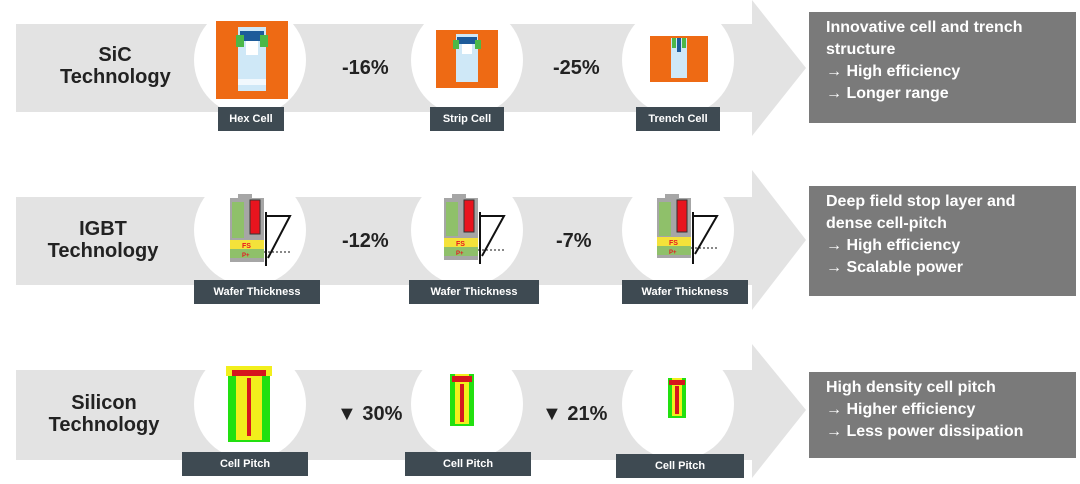  Describe the element at coordinates (911, 387) in the screenshot. I see `silicon-info-title-1: High density cell pitch` at that location.